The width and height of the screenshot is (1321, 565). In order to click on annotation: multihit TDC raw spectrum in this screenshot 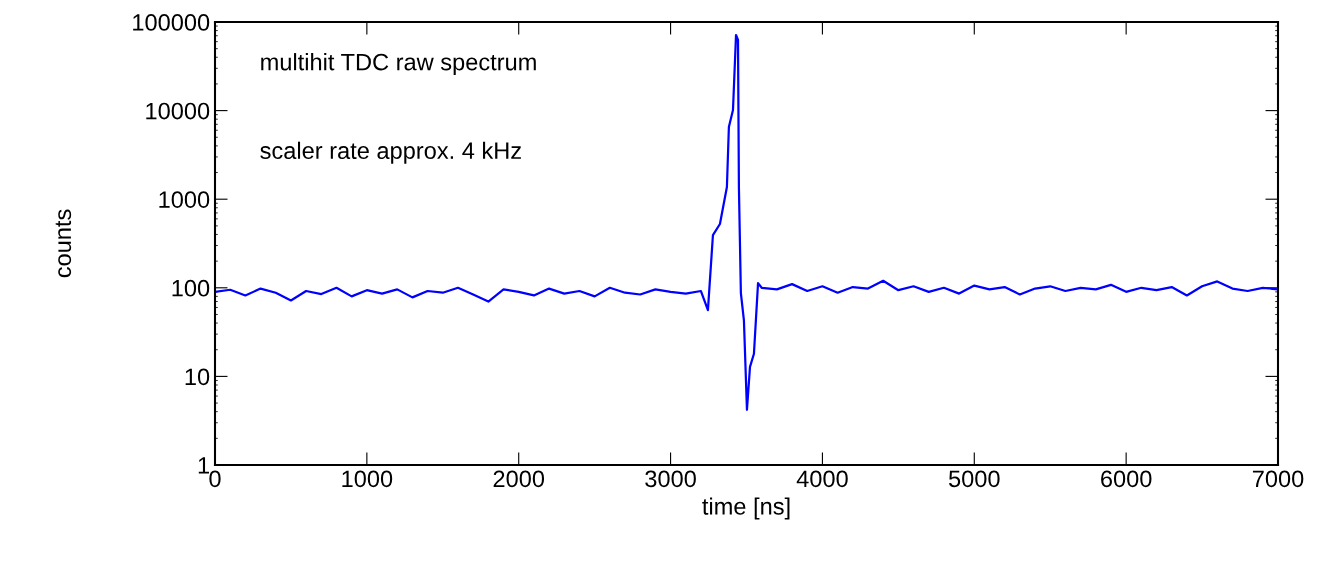, I will do `click(398, 64)`.